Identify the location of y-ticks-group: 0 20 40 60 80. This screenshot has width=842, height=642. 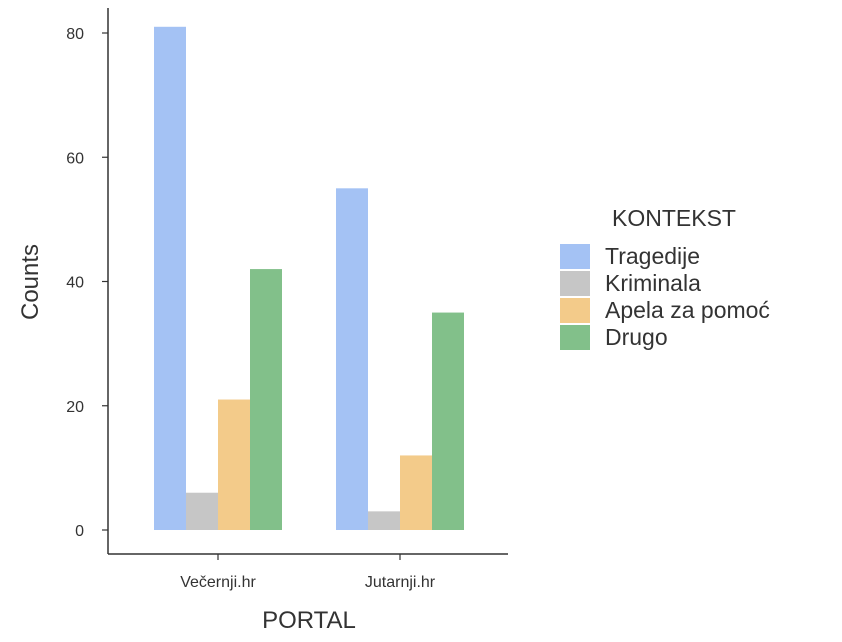
(87, 283).